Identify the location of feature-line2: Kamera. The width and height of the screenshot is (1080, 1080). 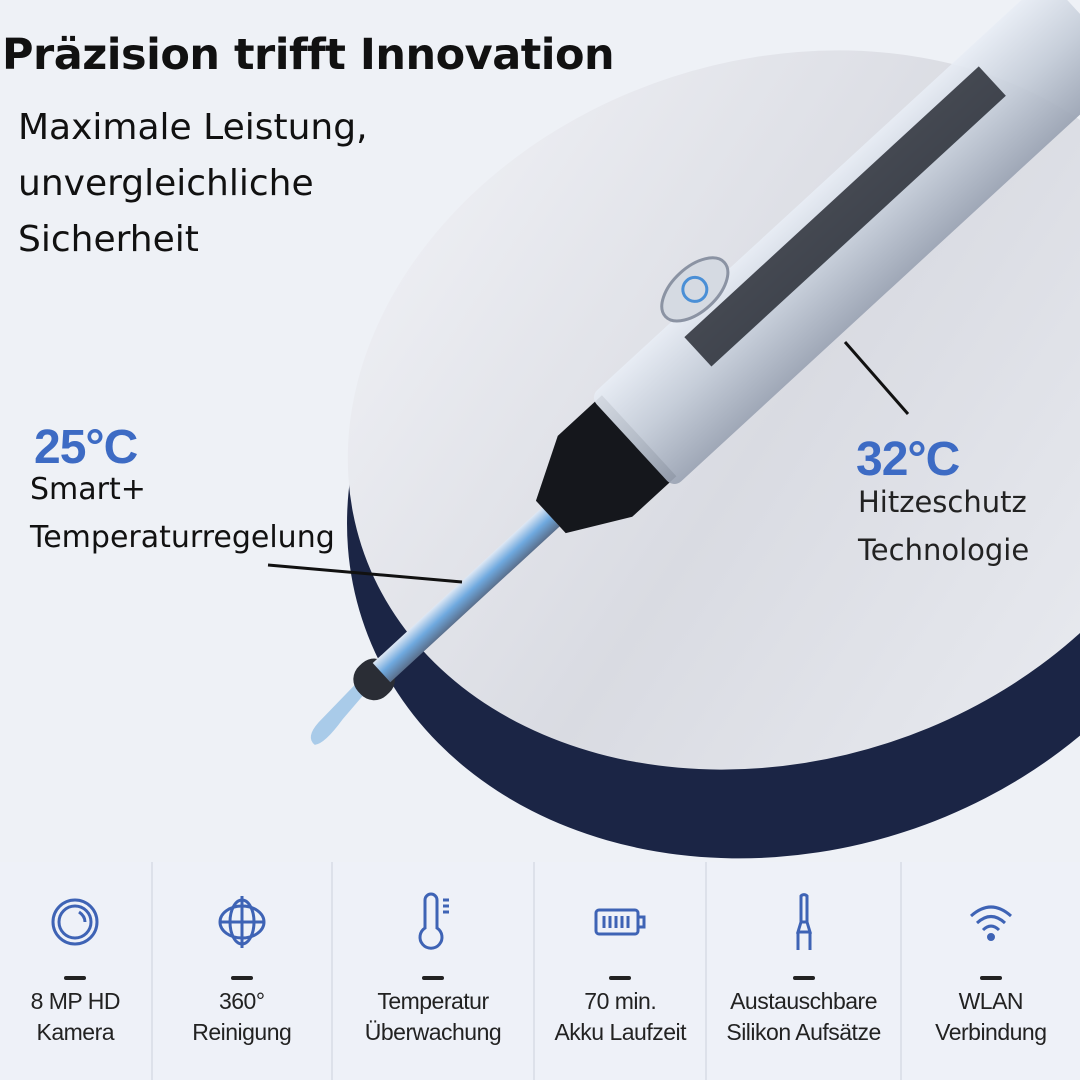
(75, 1032).